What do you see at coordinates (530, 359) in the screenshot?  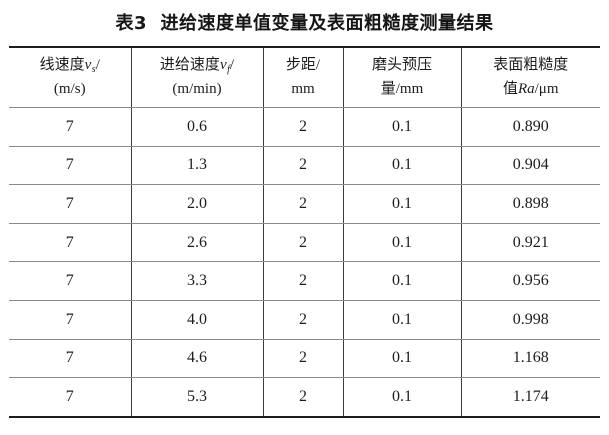 I see `table-cell: 1.168` at bounding box center [530, 359].